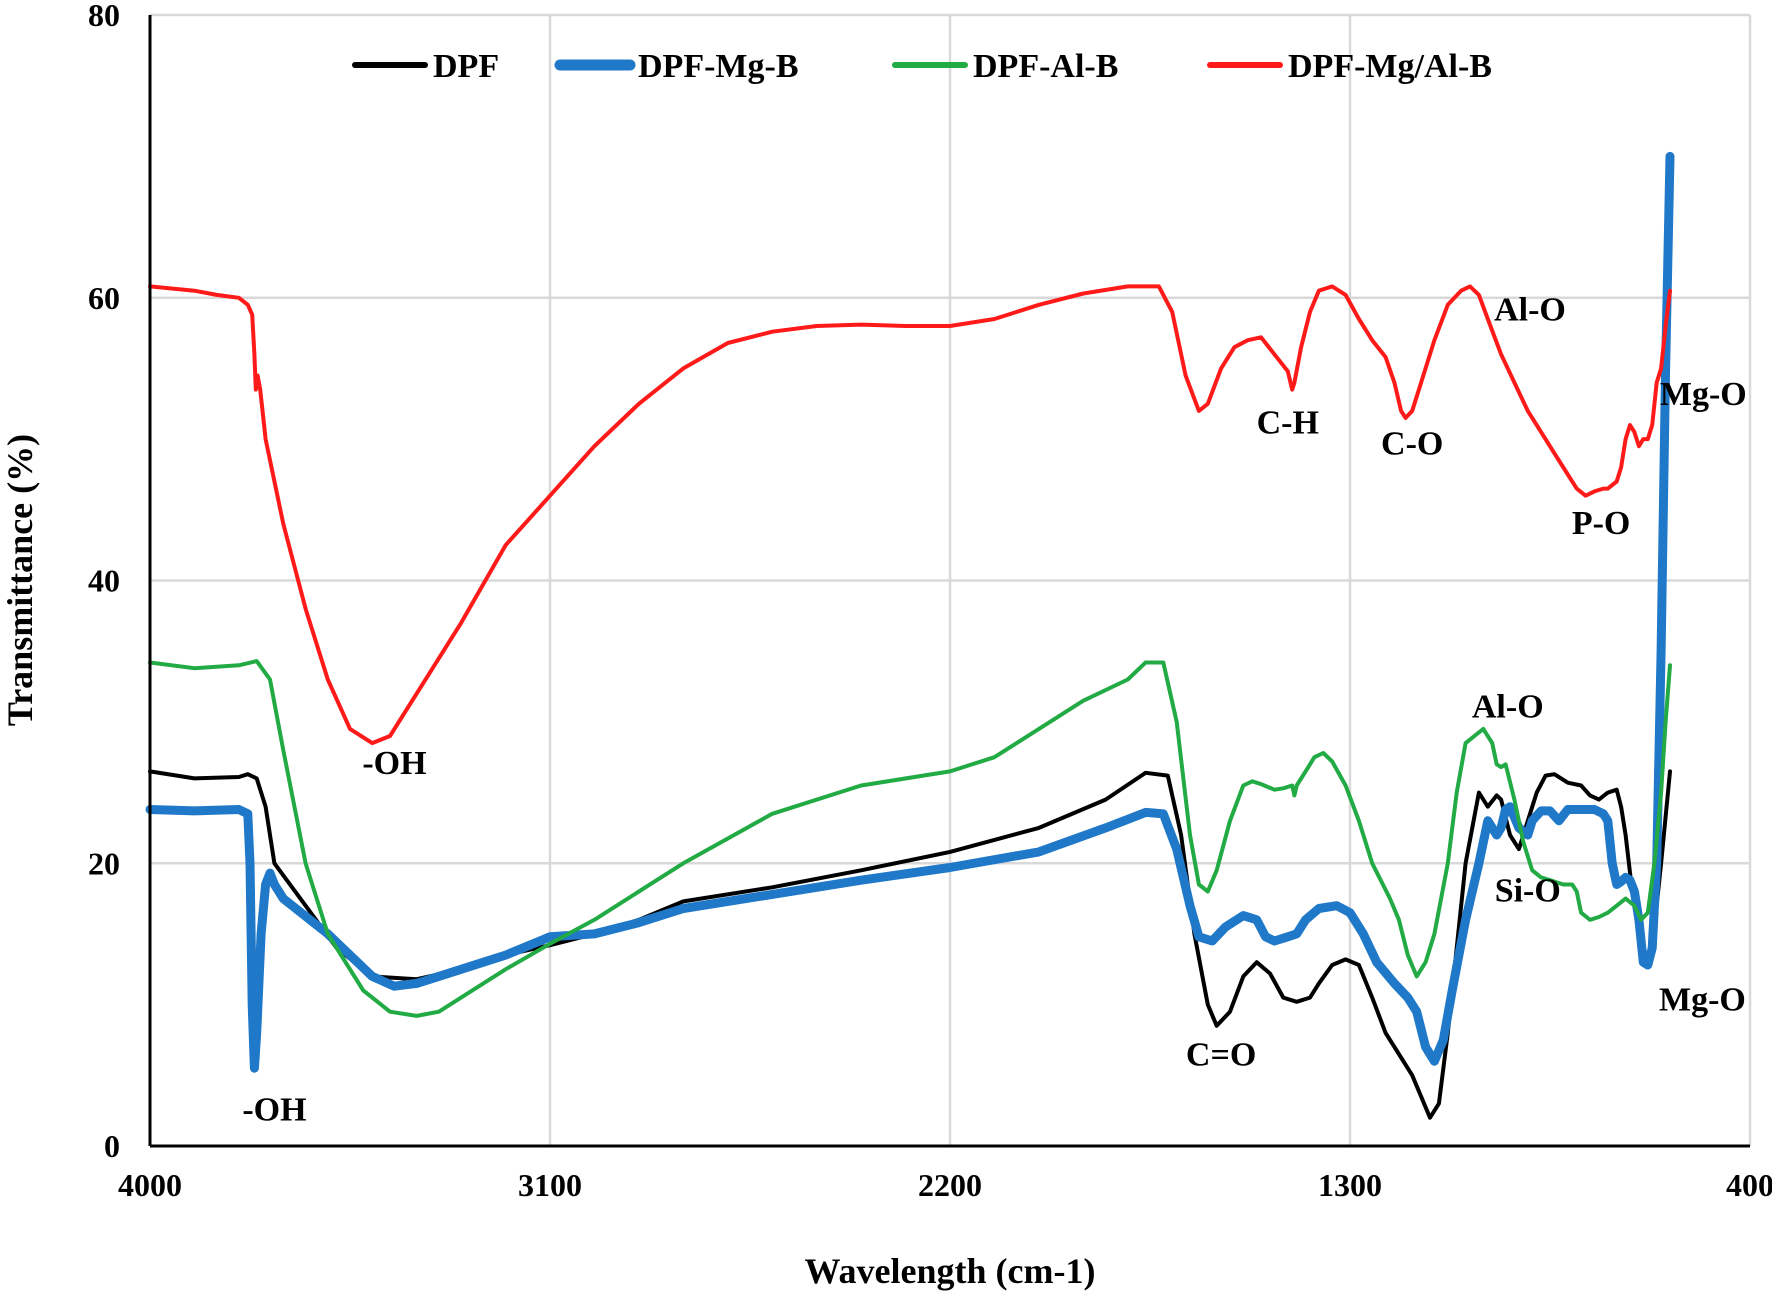  What do you see at coordinates (550, 1185) in the screenshot?
I see `x-tick-label: 3100` at bounding box center [550, 1185].